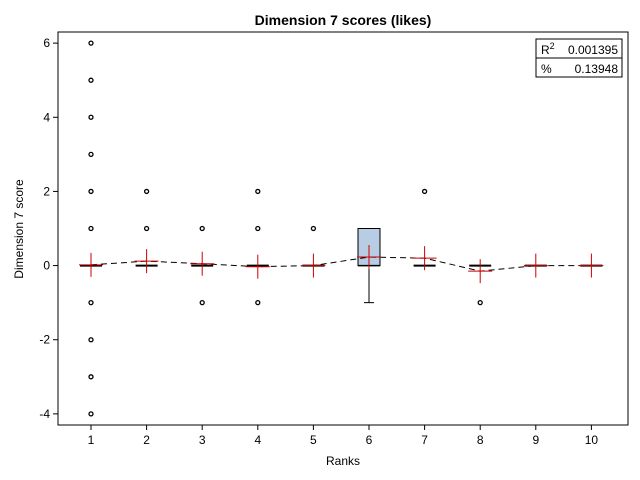 The width and height of the screenshot is (640, 480). Describe the element at coordinates (424, 440) in the screenshot. I see `x-tick-label: 7` at that location.